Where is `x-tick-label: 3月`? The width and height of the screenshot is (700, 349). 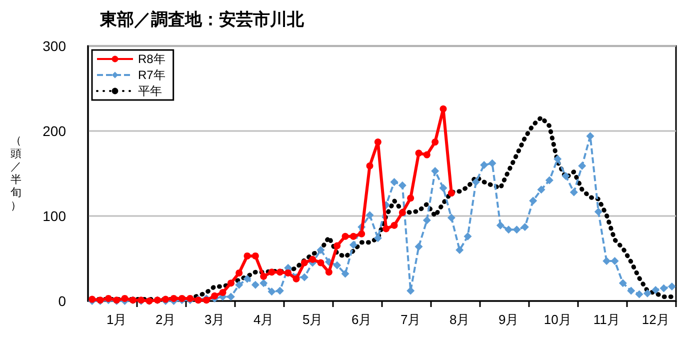 x-tick-label: 3月 is located at coordinates (214, 319).